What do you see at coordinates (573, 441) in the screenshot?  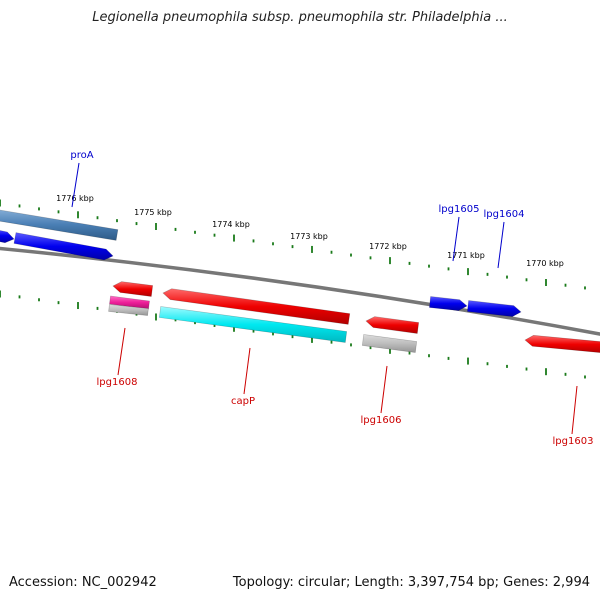 I see `gene-label-lpg1603: lpg1603` at bounding box center [573, 441].